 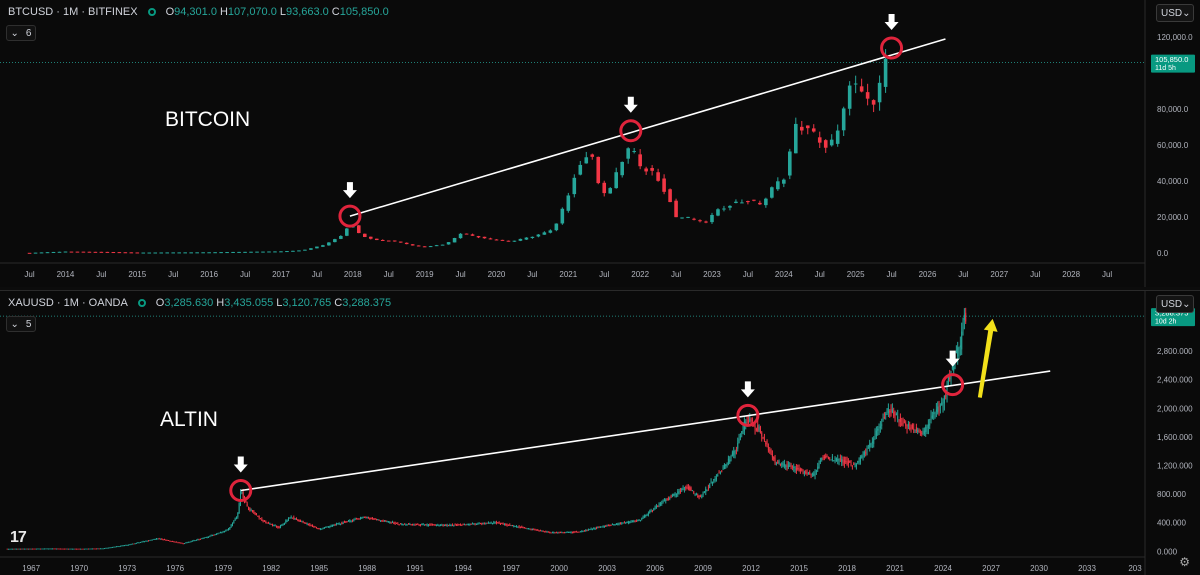 What do you see at coordinates (73, 12) in the screenshot?
I see `btc-symbol-header: BTCUSD · 1M · BITFINEX` at bounding box center [73, 12].